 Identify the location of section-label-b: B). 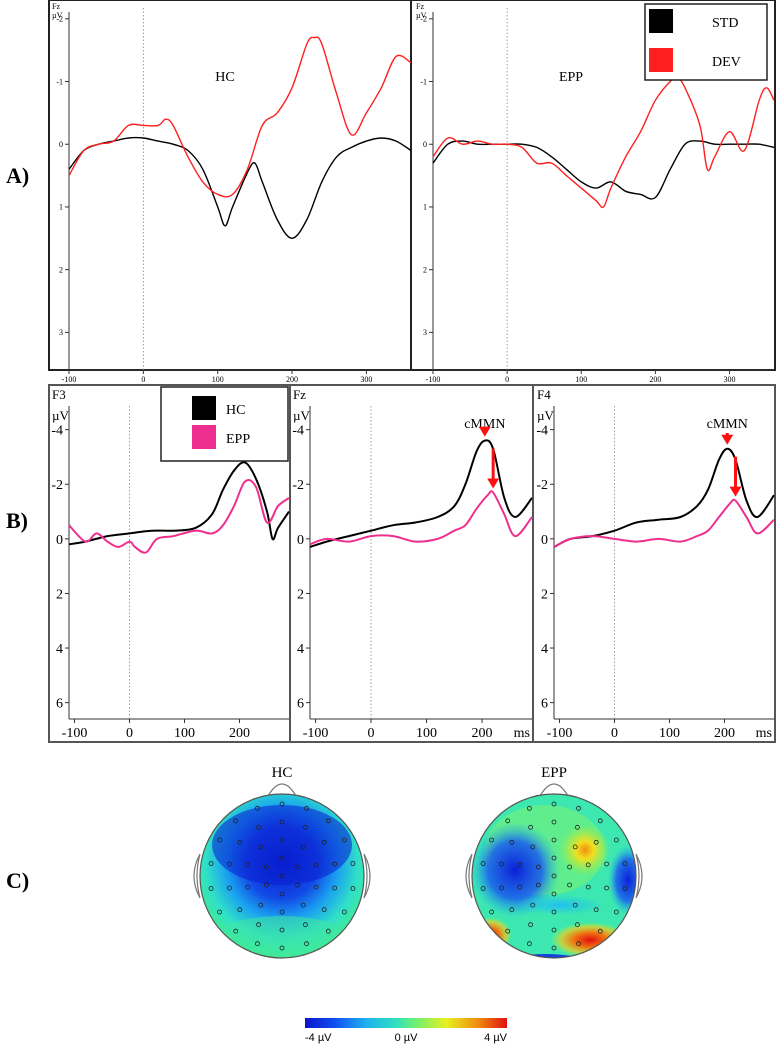
(17, 520).